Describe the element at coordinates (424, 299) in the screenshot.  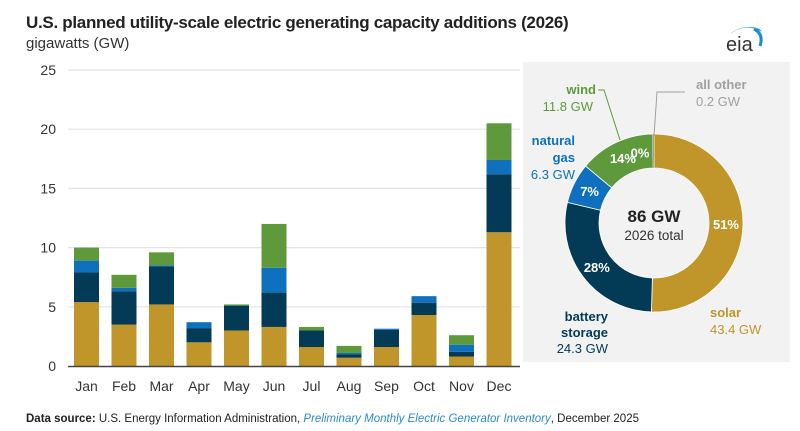
I see `bar-natural-gas-oct` at that location.